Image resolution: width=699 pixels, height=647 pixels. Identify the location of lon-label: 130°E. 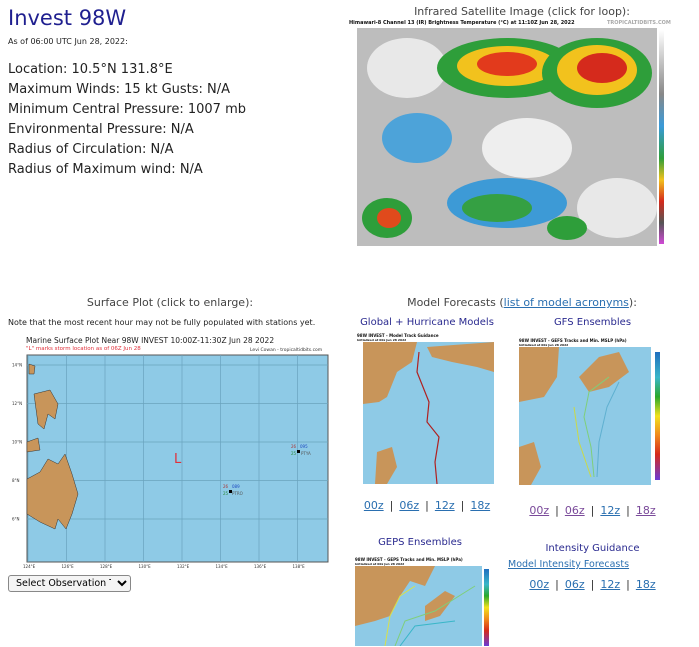
(145, 566).